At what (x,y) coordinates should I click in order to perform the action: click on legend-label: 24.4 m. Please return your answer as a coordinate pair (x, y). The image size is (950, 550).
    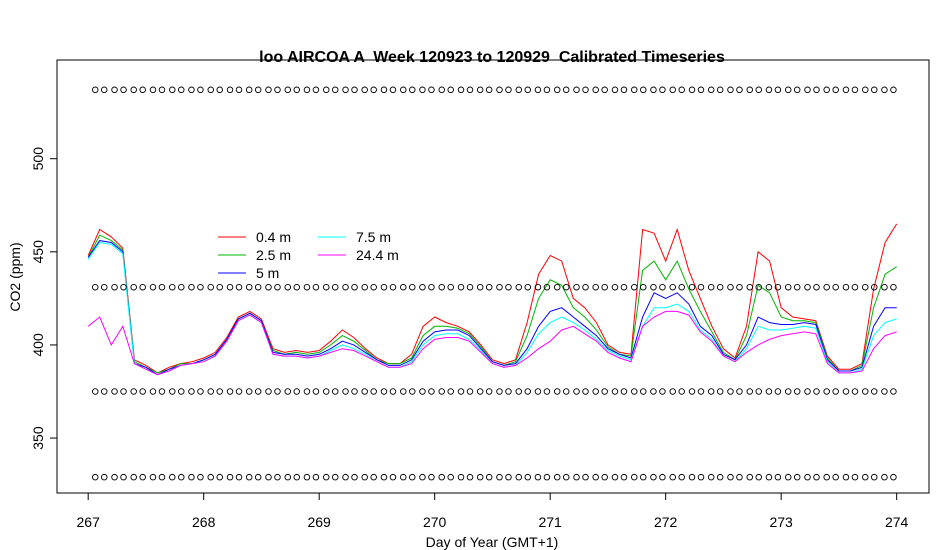
    Looking at the image, I should click on (377, 255).